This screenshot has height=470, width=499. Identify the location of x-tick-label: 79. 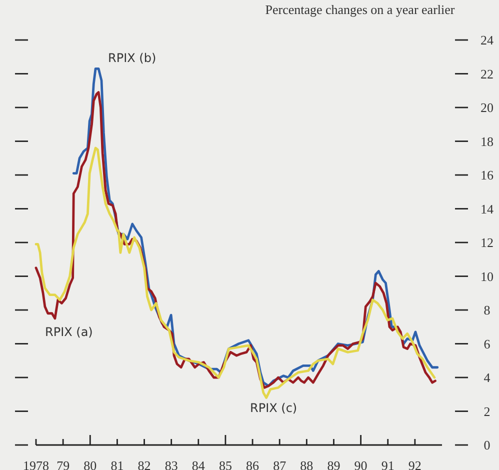
(63, 464).